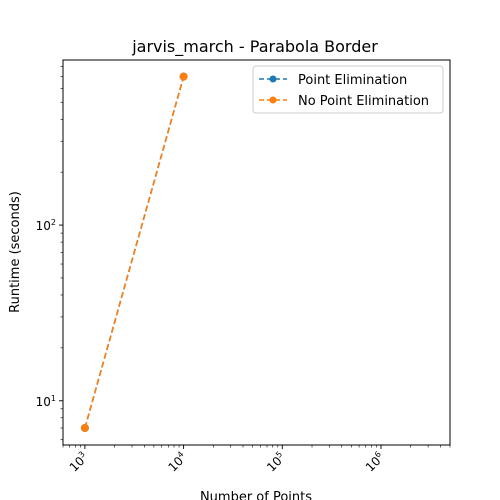 The width and height of the screenshot is (500, 500). Describe the element at coordinates (49, 313) in the screenshot. I see `y-axis-ticks: 101 102` at that location.